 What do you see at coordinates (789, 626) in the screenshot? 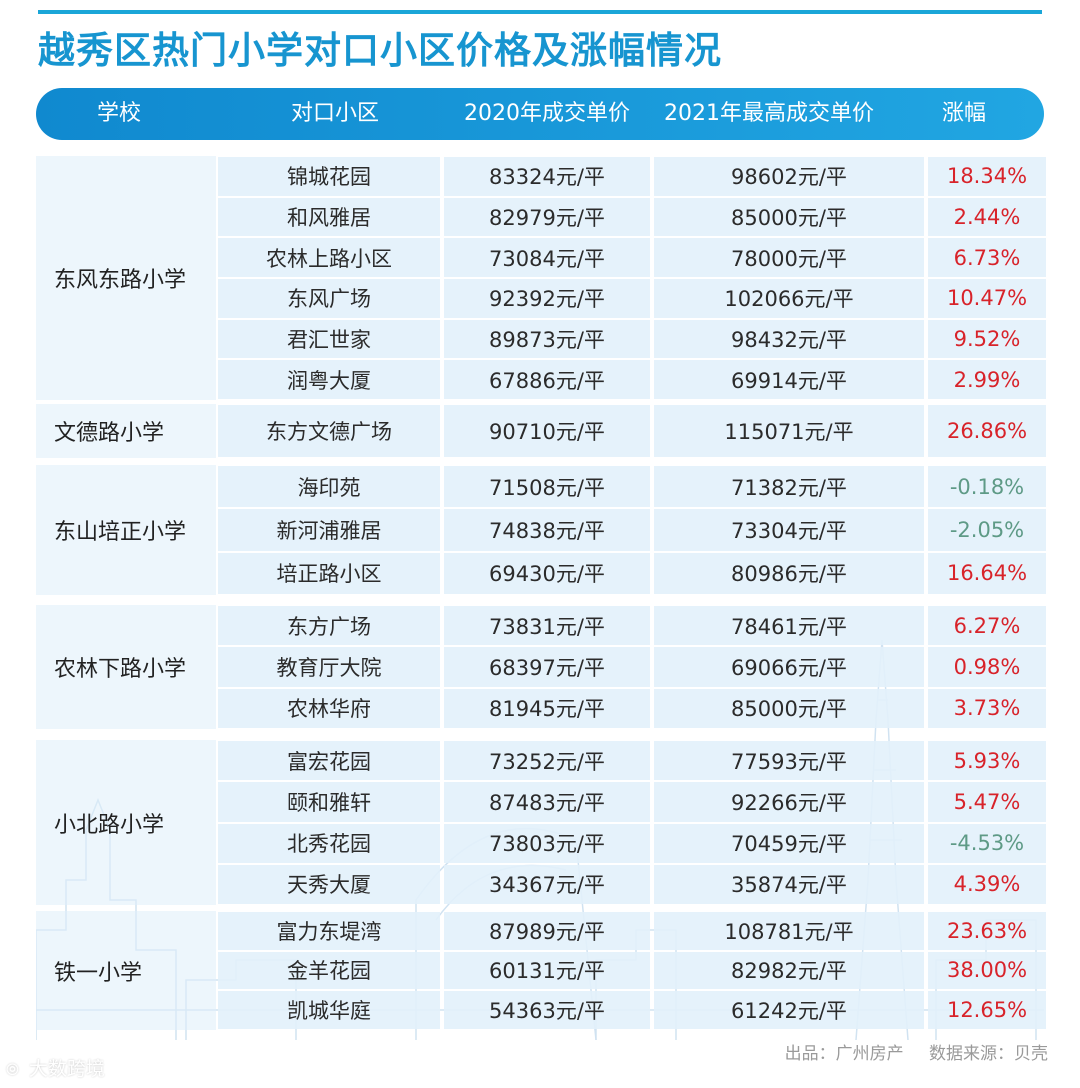
I see `cell-price-2021: 78461元/平` at bounding box center [789, 626].